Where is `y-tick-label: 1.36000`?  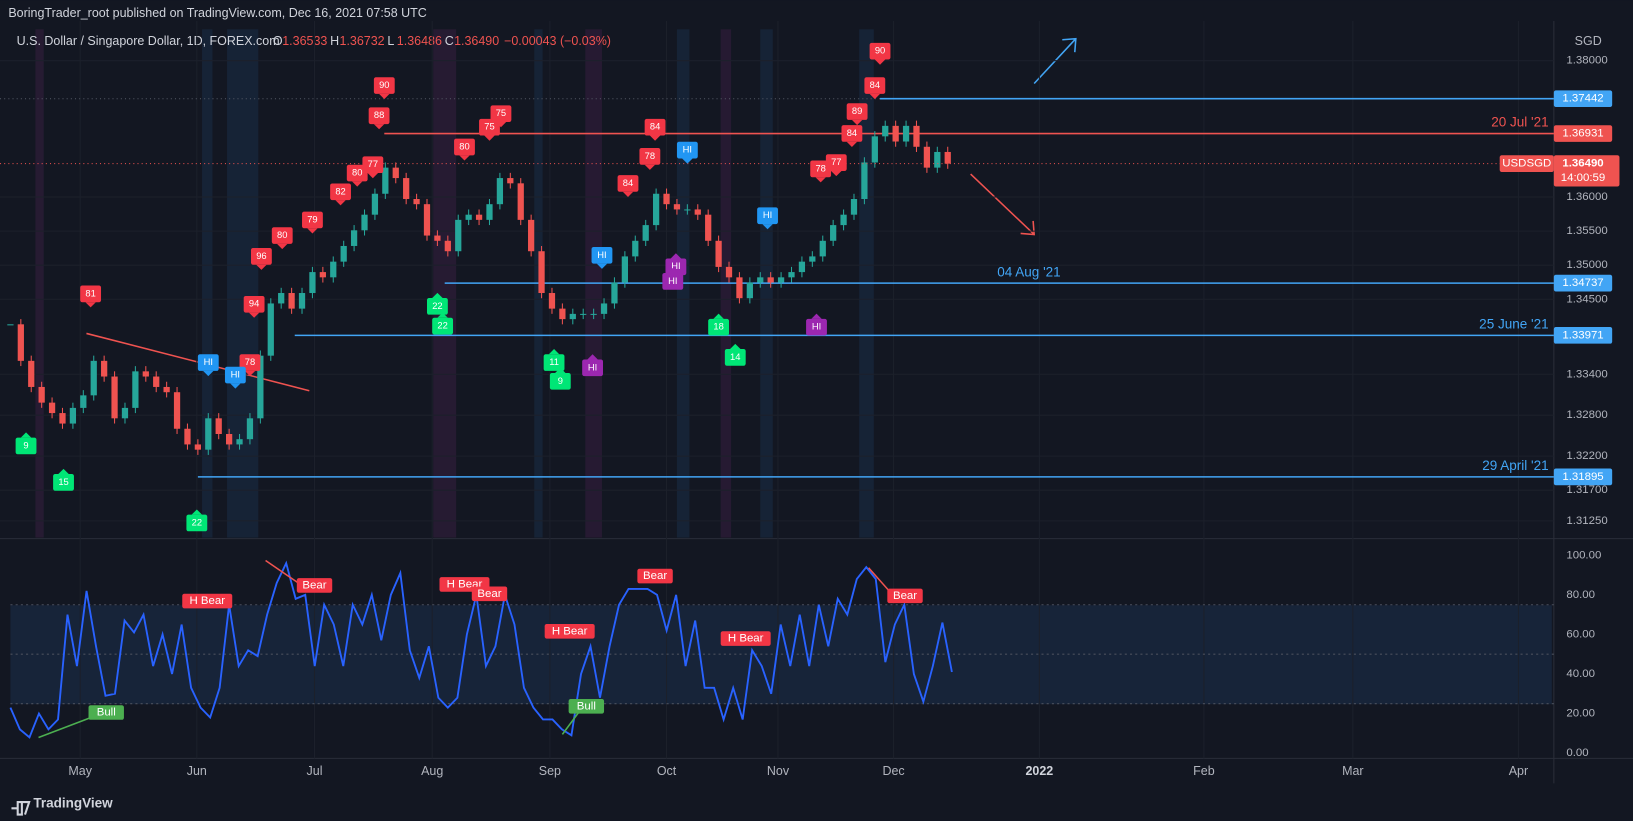 y-tick-label: 1.36000 is located at coordinates (1586, 197).